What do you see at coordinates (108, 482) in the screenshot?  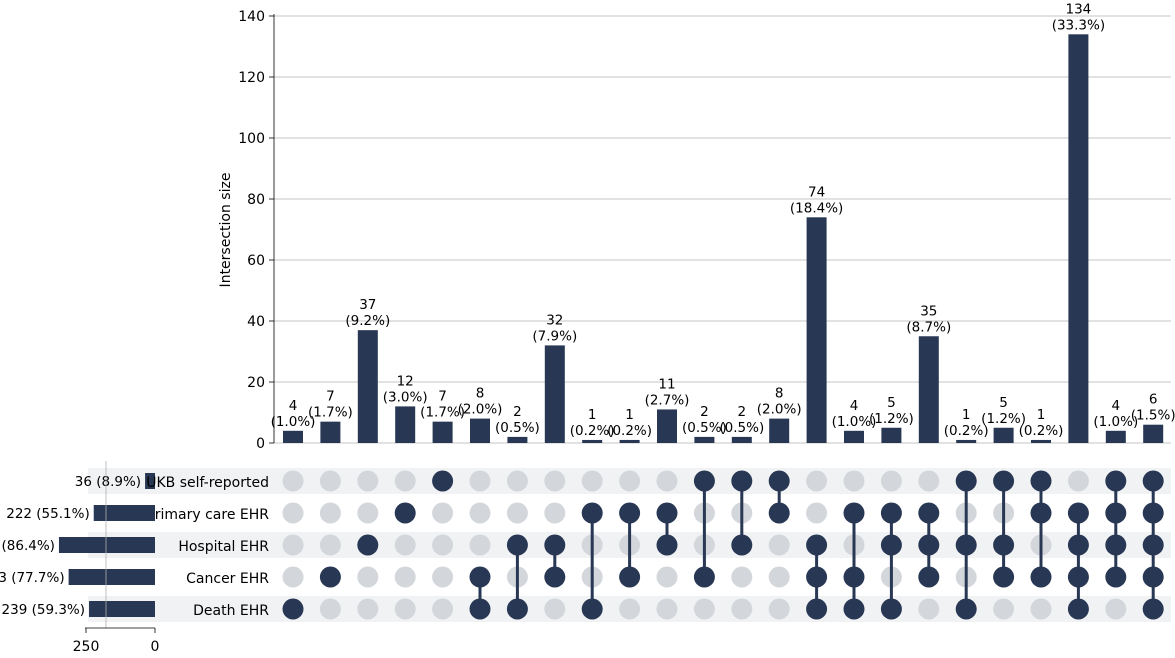 I see `set-size-label: 36 (8.9%)` at bounding box center [108, 482].